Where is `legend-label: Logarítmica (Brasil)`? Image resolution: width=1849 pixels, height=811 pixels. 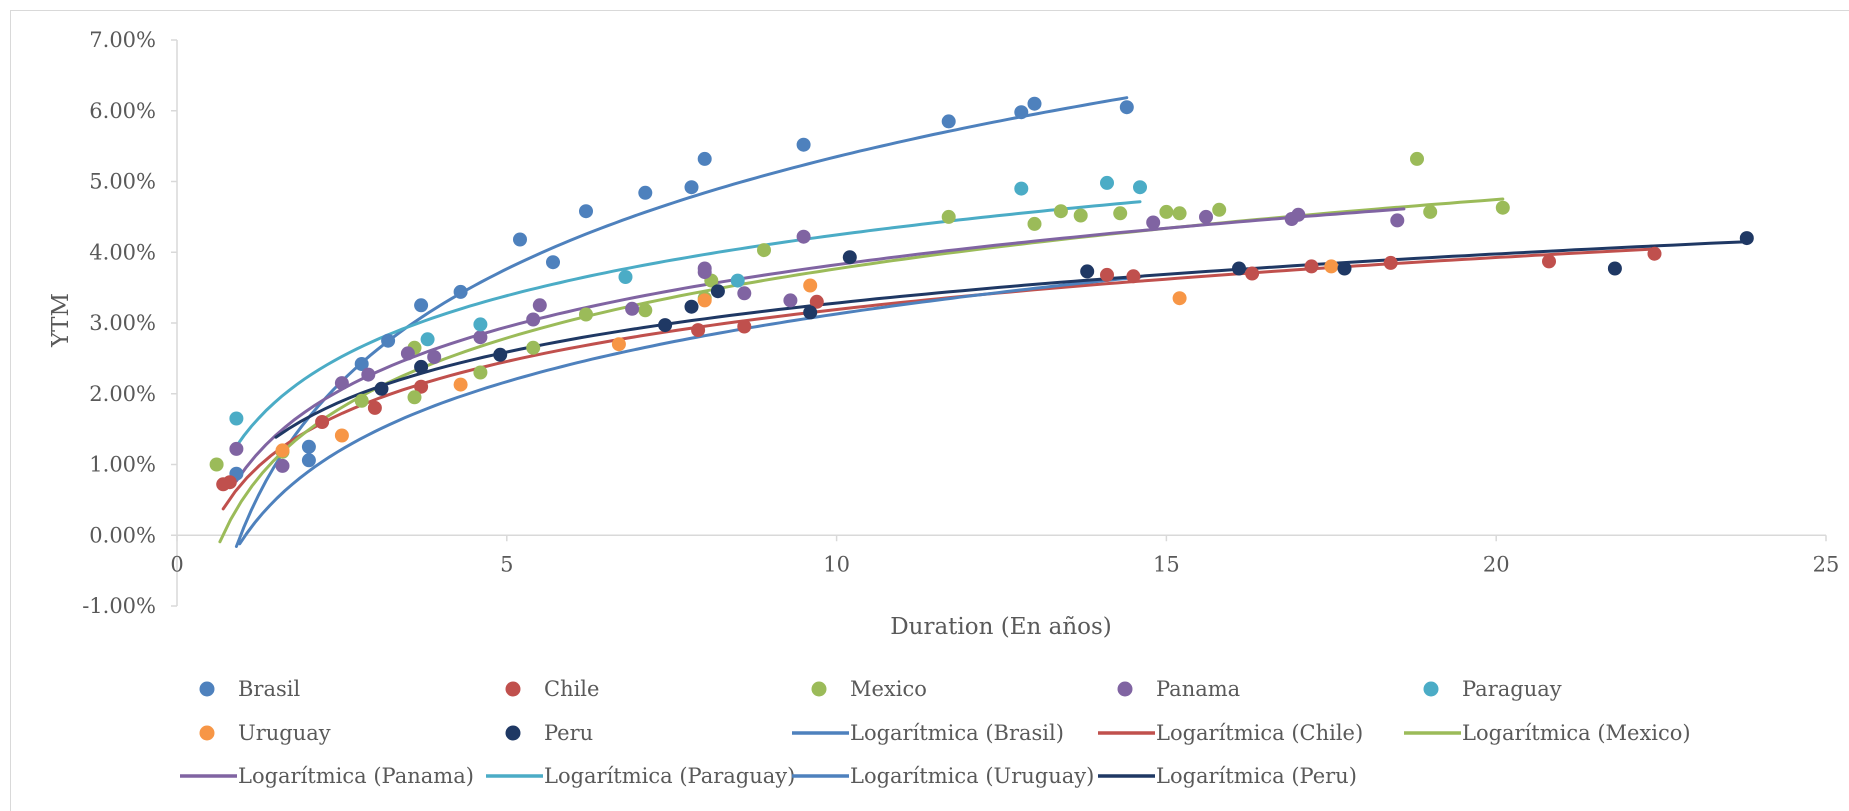
legend-label: Logarítmica (Brasil) is located at coordinates (957, 733).